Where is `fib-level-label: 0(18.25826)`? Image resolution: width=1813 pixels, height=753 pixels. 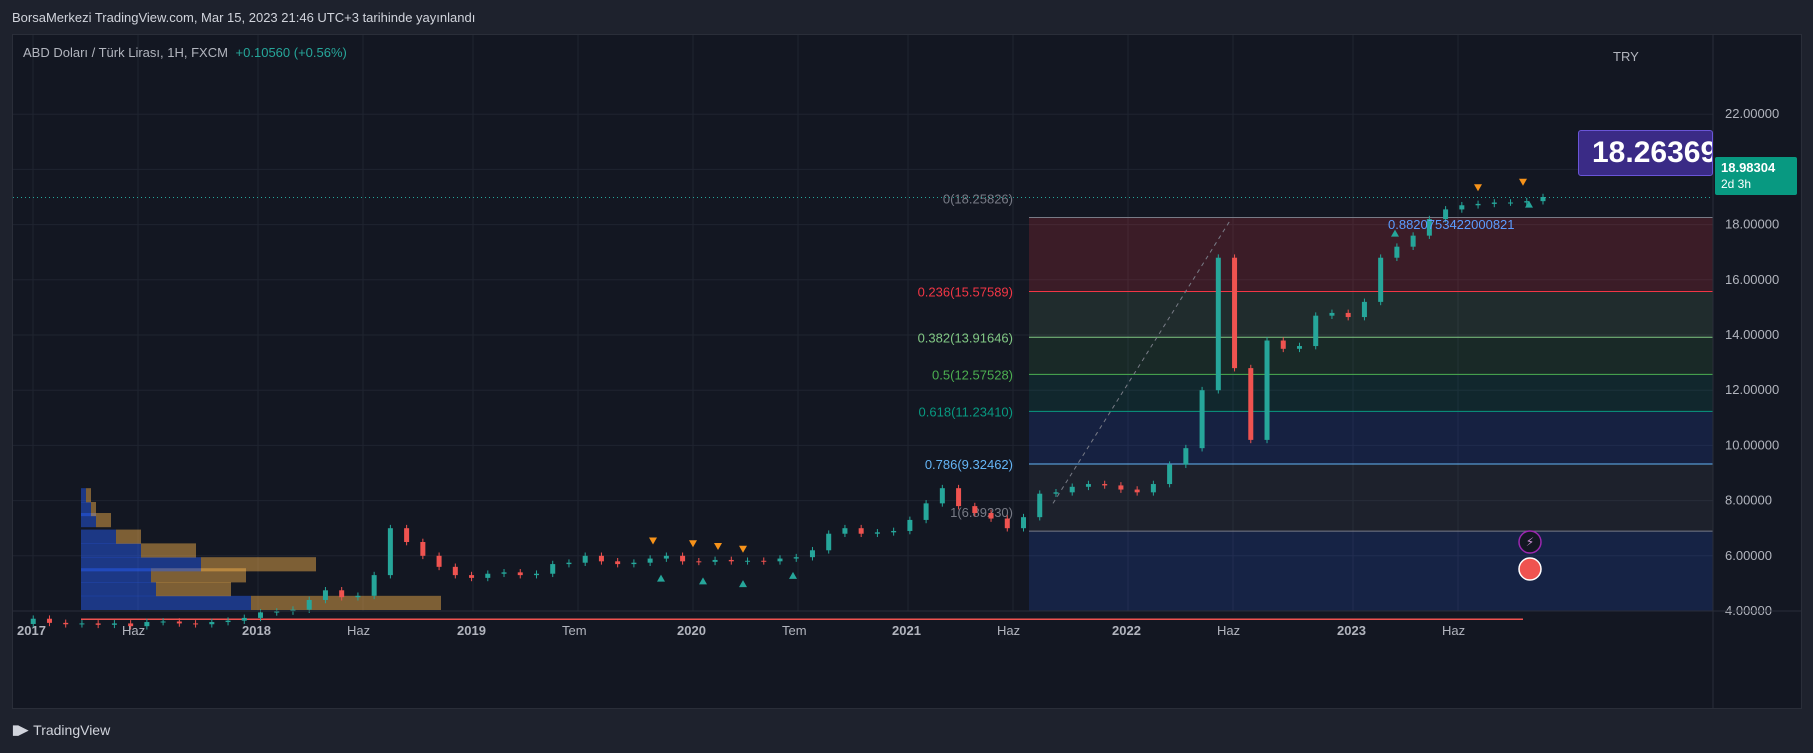
fib-level-label: 0(18.25826) is located at coordinates (978, 198).